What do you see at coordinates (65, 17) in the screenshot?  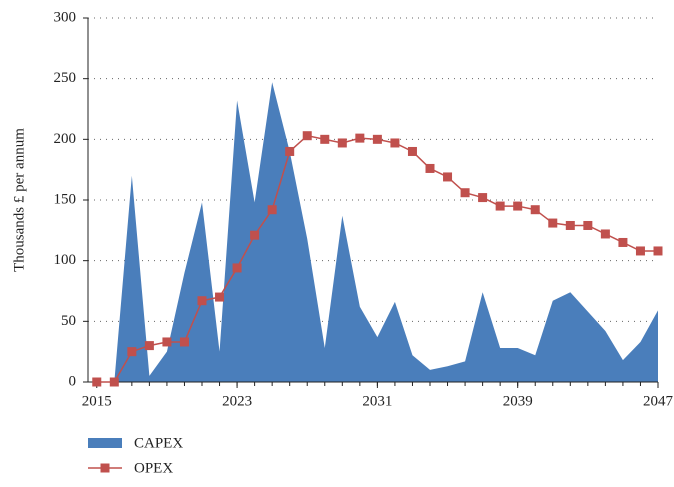 I see `y-tick-label: 300` at bounding box center [65, 17].